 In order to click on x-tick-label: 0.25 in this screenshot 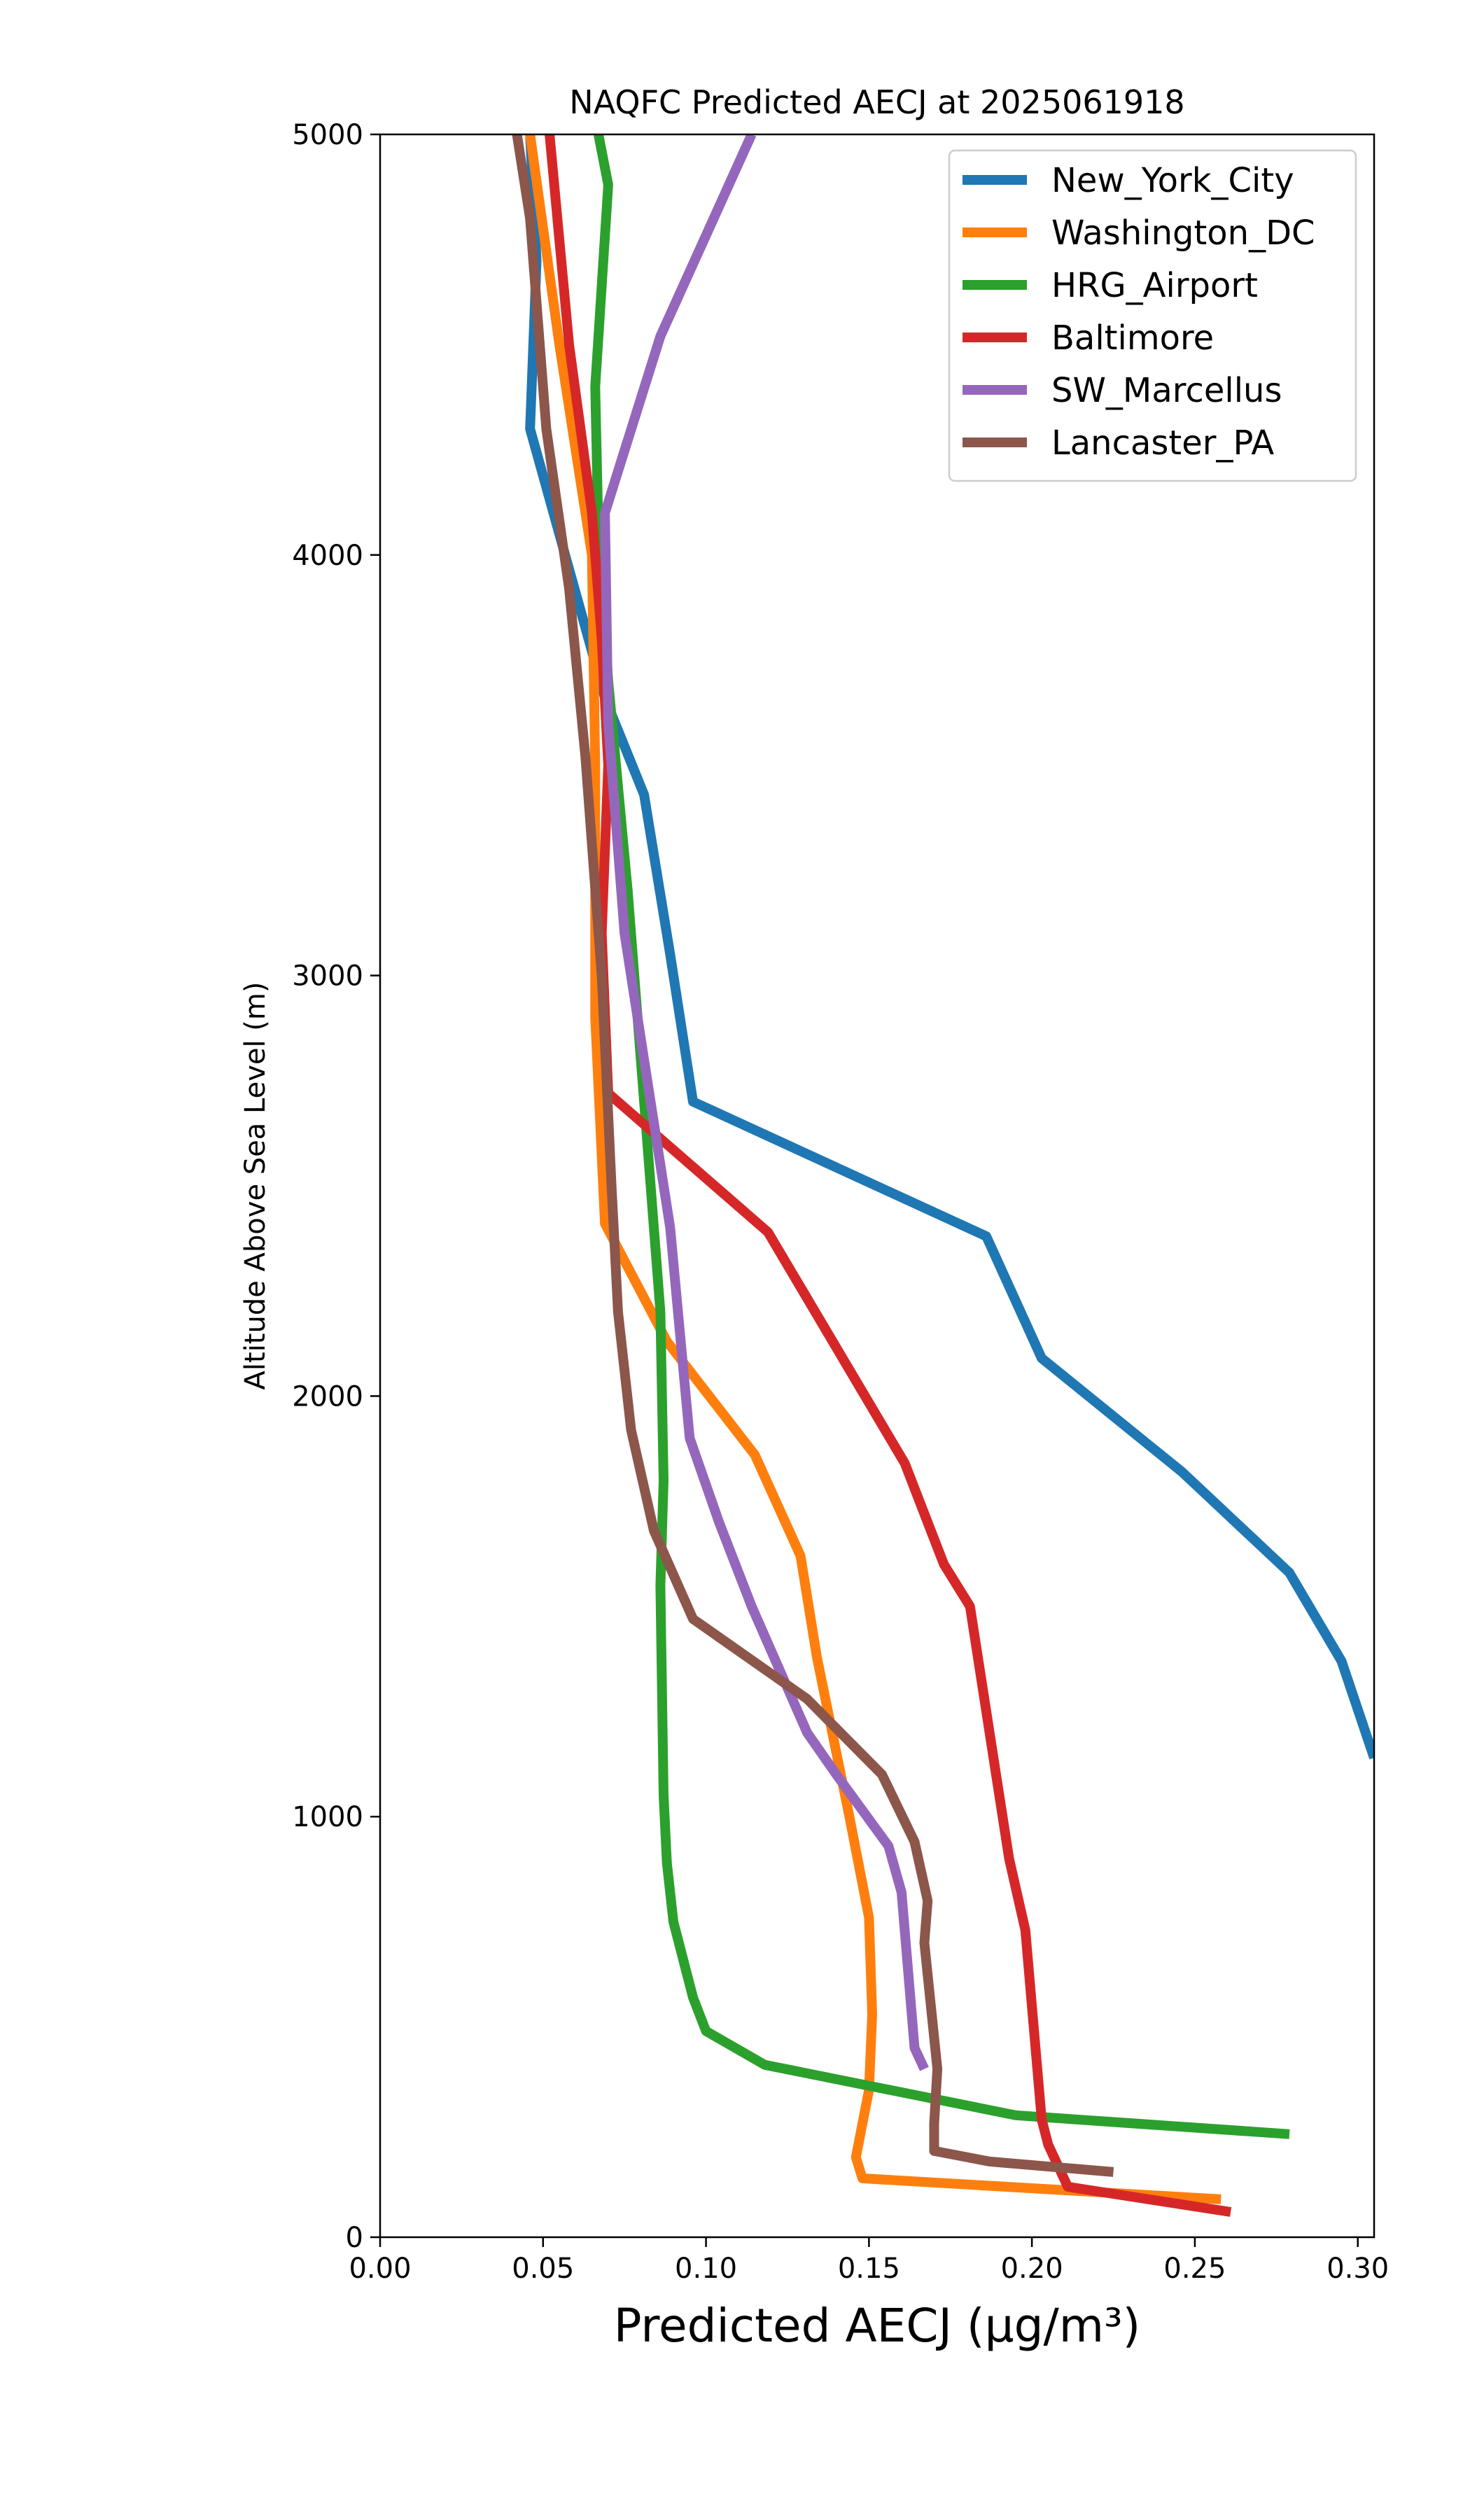, I will do `click(1194, 2269)`.